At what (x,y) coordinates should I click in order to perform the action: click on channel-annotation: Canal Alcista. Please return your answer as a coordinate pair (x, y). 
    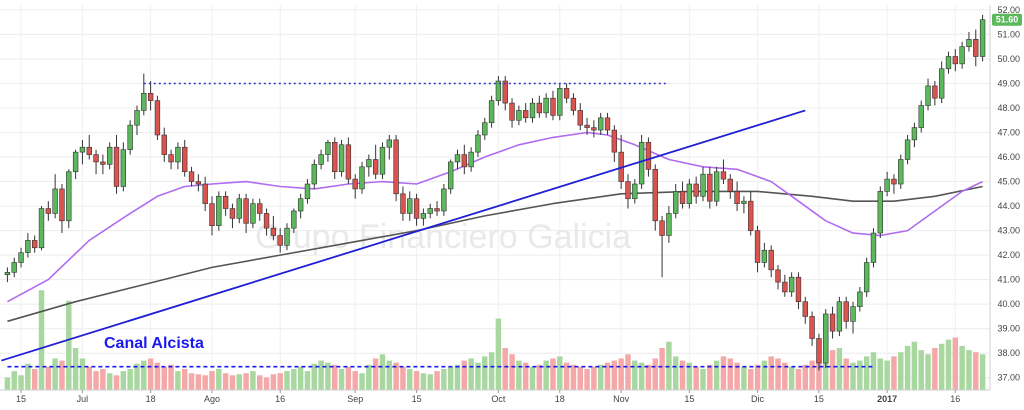
    Looking at the image, I should click on (154, 343).